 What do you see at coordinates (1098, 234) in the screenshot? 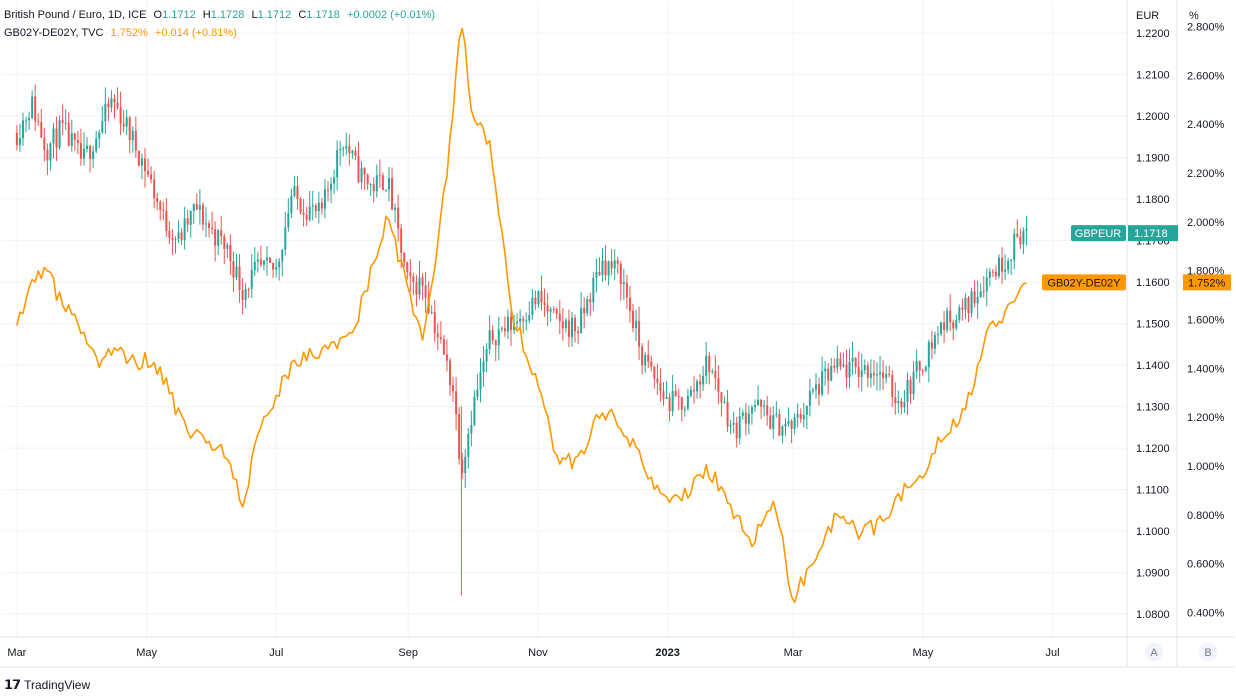
I see `gbpeur-name-tag-text: GBPEUR` at bounding box center [1098, 234].